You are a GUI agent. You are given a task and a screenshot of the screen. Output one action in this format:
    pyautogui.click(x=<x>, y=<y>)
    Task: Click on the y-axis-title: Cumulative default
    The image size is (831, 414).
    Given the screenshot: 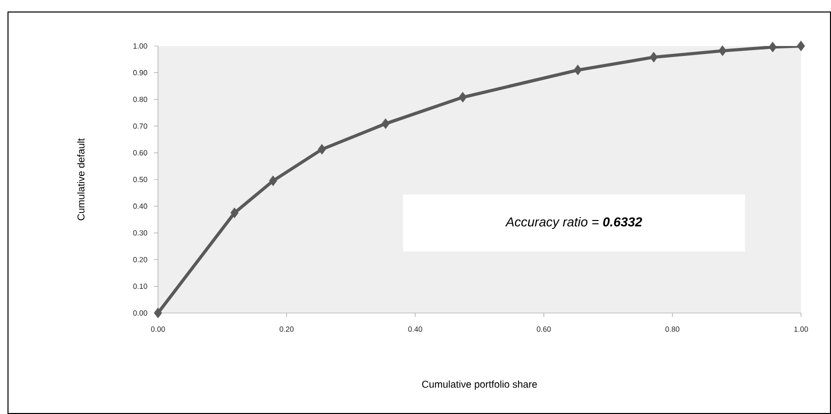 What is the action you would take?
    pyautogui.click(x=80, y=179)
    